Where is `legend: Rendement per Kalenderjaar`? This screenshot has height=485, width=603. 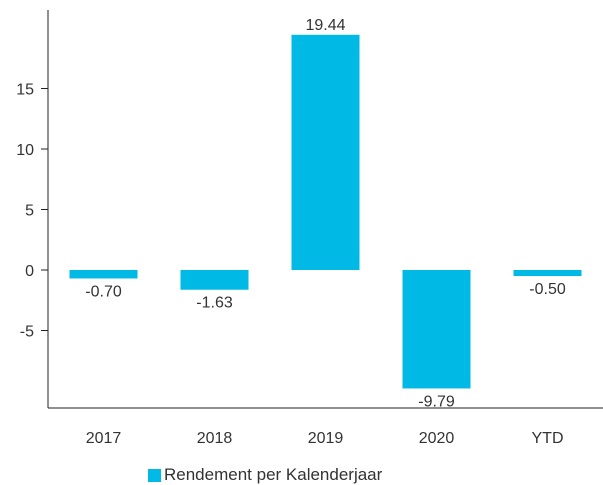
legend: Rendement per Kalenderjaar is located at coordinates (265, 475).